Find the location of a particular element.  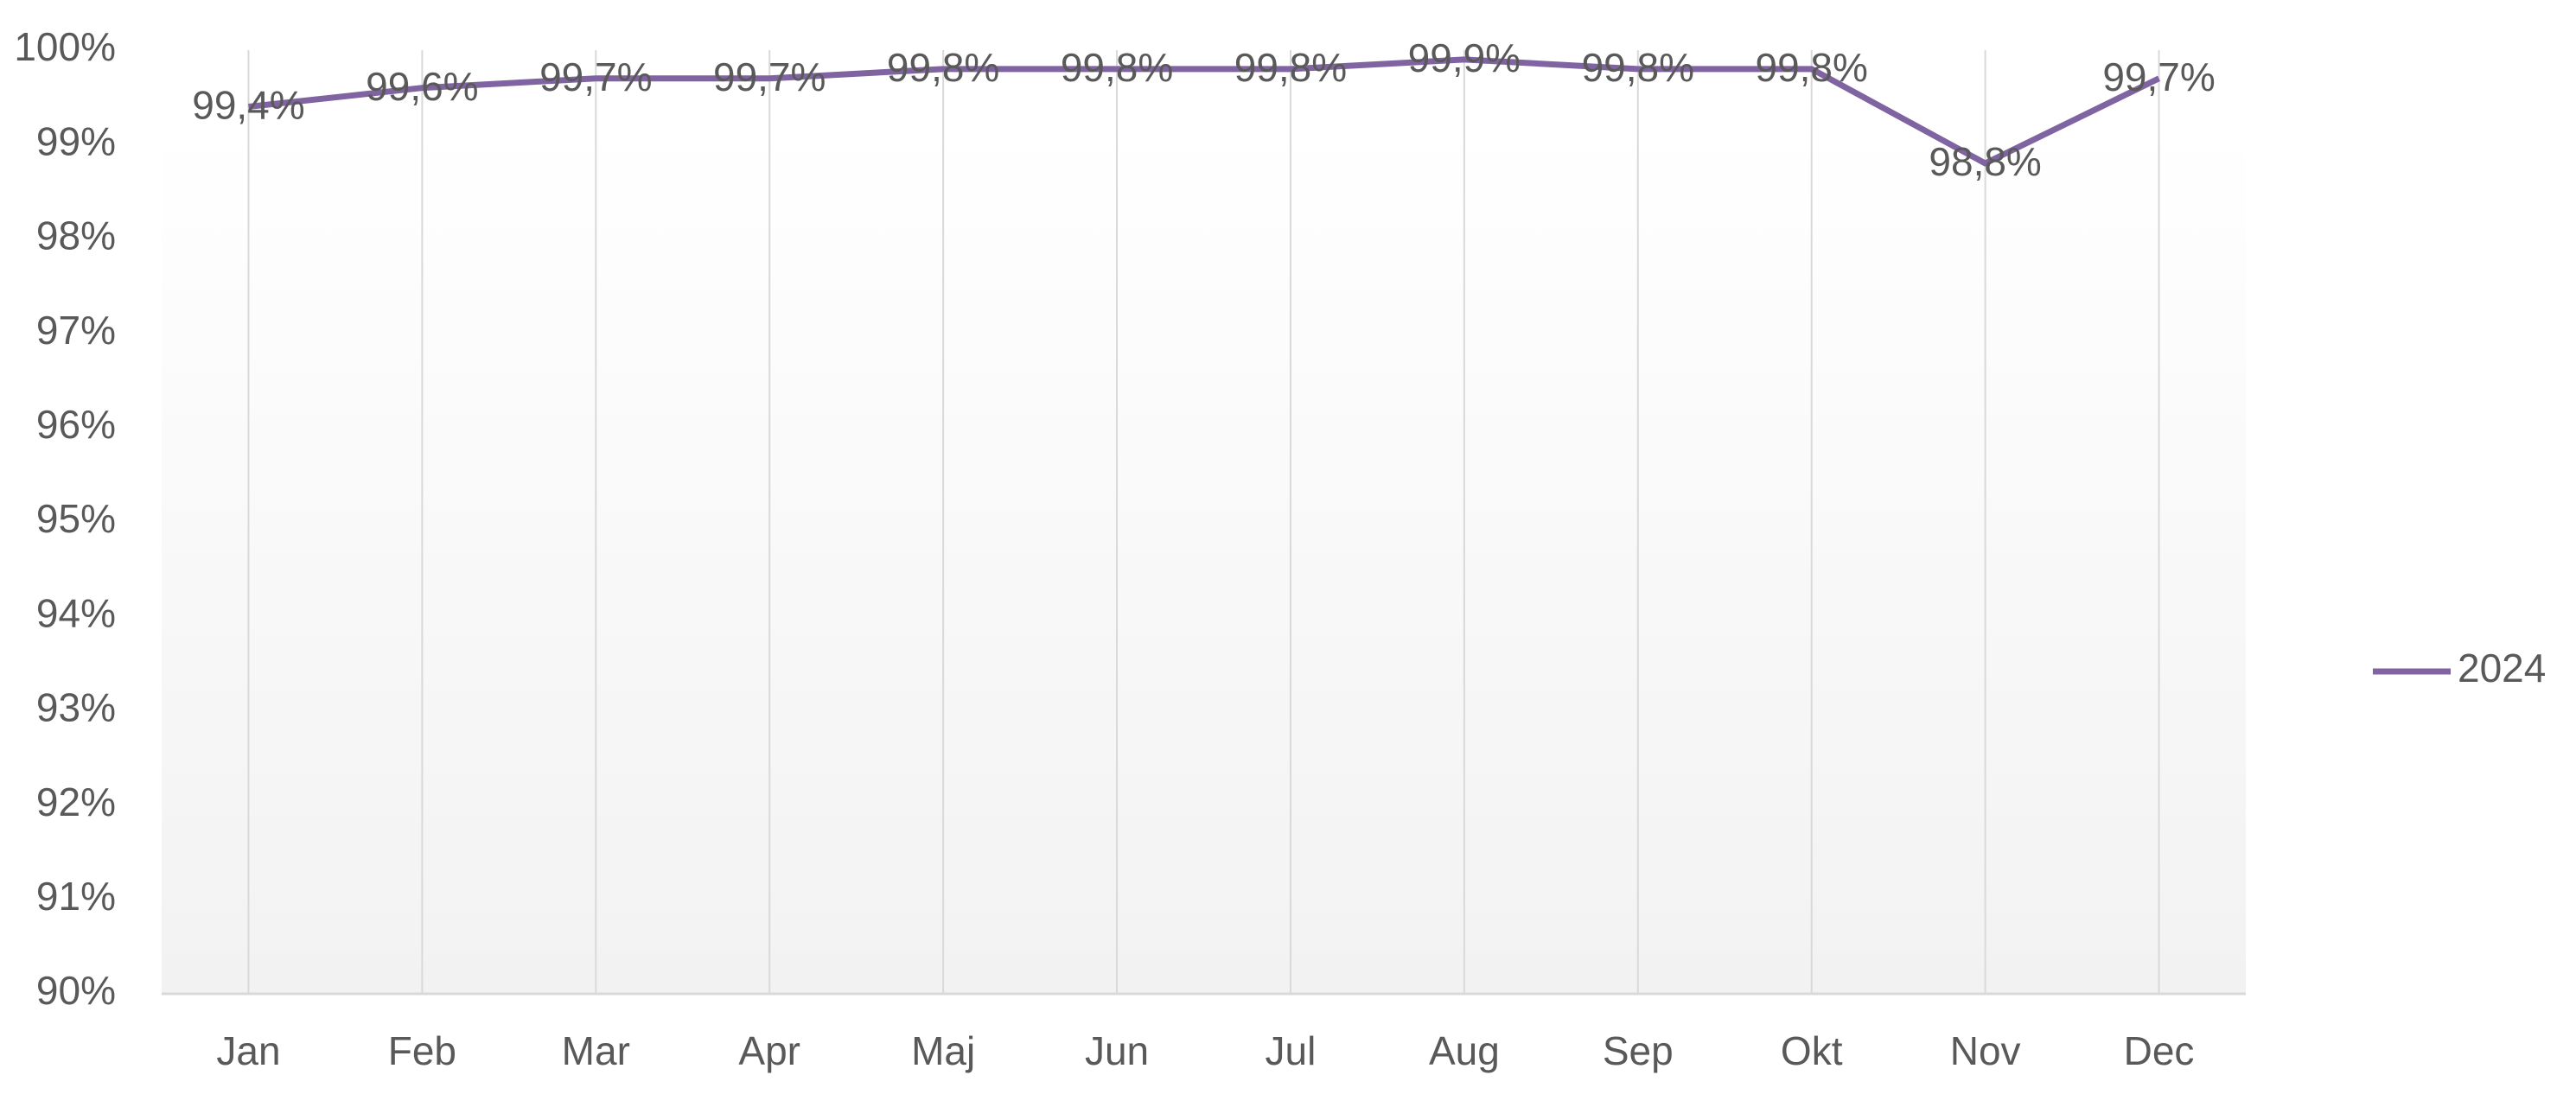

x-tick-label: Dec is located at coordinates (2159, 1050).